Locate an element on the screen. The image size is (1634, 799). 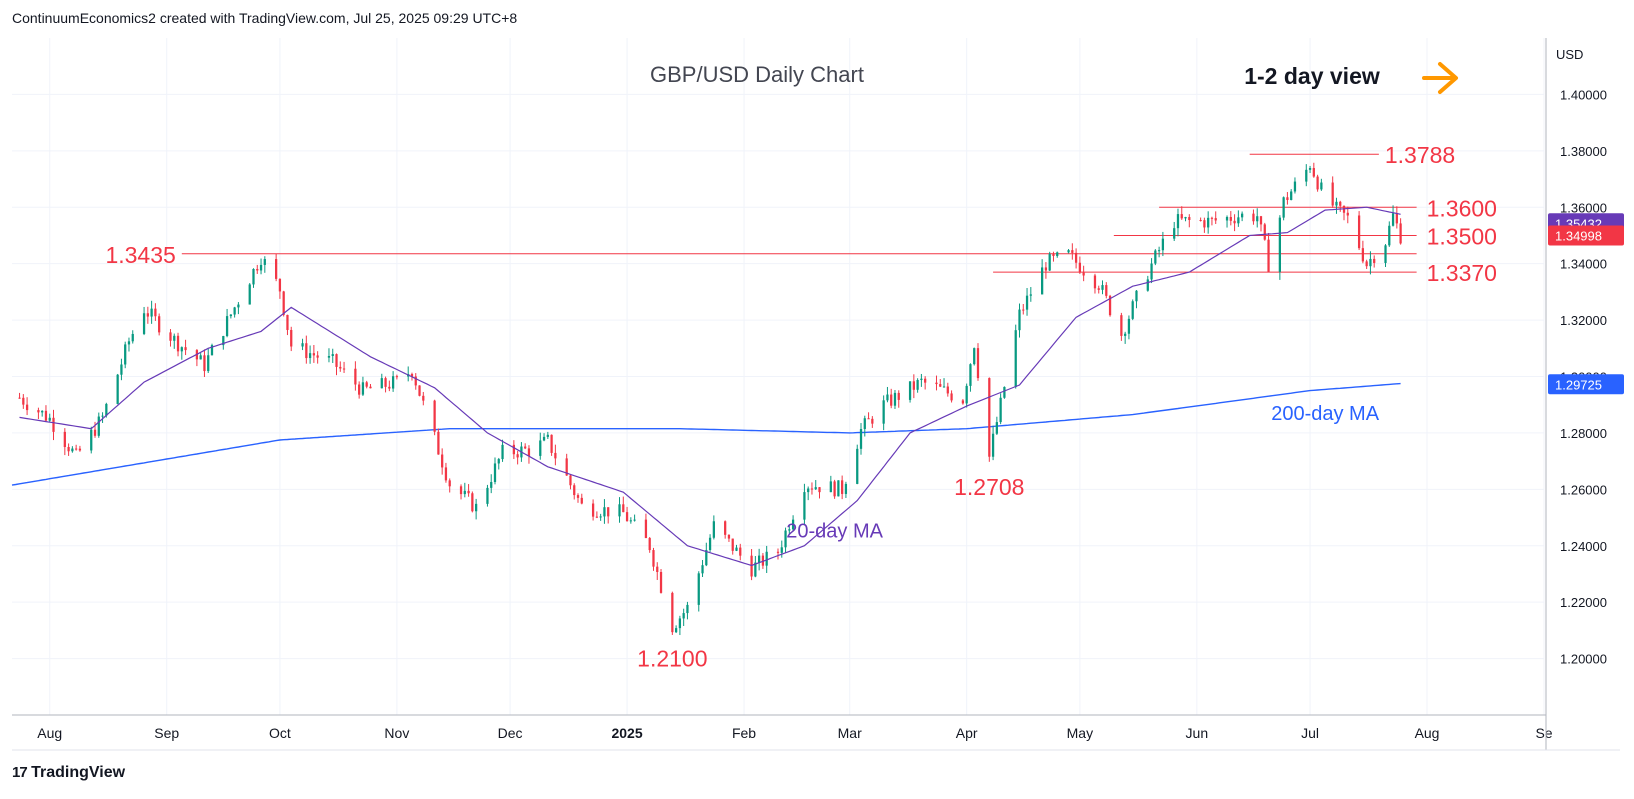
ma-label: 200-day MA is located at coordinates (1325, 414).